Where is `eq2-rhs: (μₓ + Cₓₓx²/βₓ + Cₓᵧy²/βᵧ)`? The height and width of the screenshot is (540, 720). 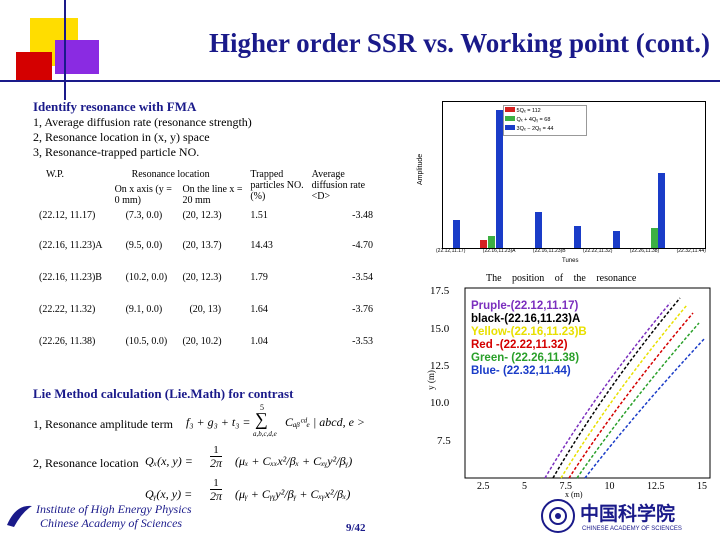
eq2-rhs: (μₓ + Cₓₓx²/βₓ + Cₓᵧy²/βᵧ) is located at coordinates (294, 461).